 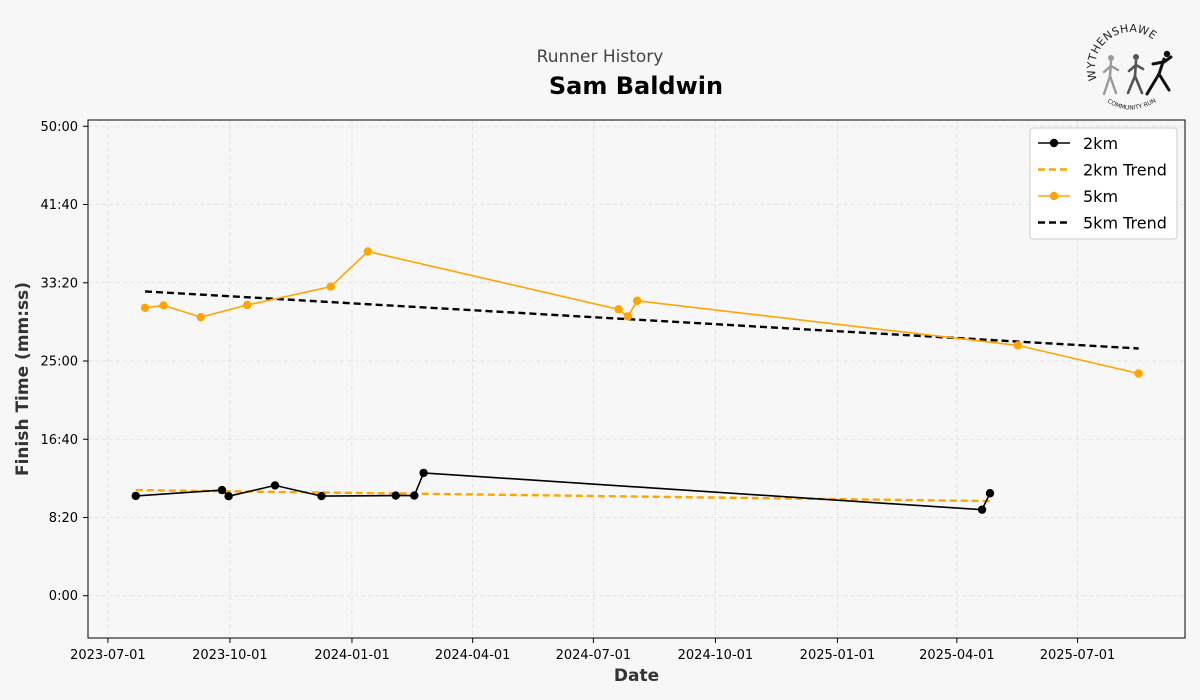 What do you see at coordinates (594, 655) in the screenshot?
I see `x-tick-label: 2024-07-01` at bounding box center [594, 655].